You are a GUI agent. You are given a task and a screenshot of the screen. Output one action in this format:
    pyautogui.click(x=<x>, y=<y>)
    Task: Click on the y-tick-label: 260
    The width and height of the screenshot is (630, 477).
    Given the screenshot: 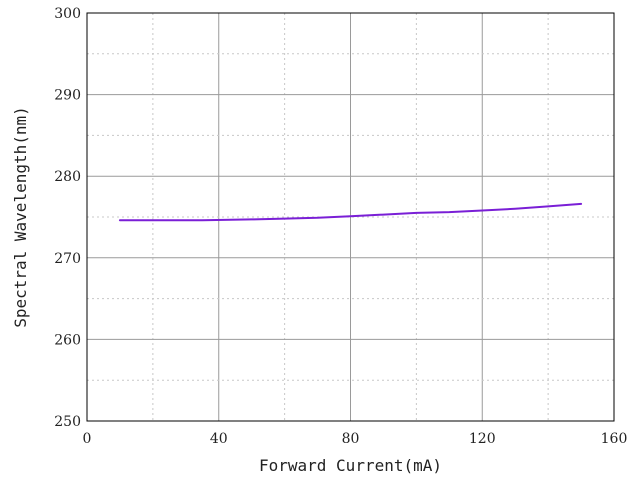 What is the action you would take?
    pyautogui.click(x=67, y=340)
    